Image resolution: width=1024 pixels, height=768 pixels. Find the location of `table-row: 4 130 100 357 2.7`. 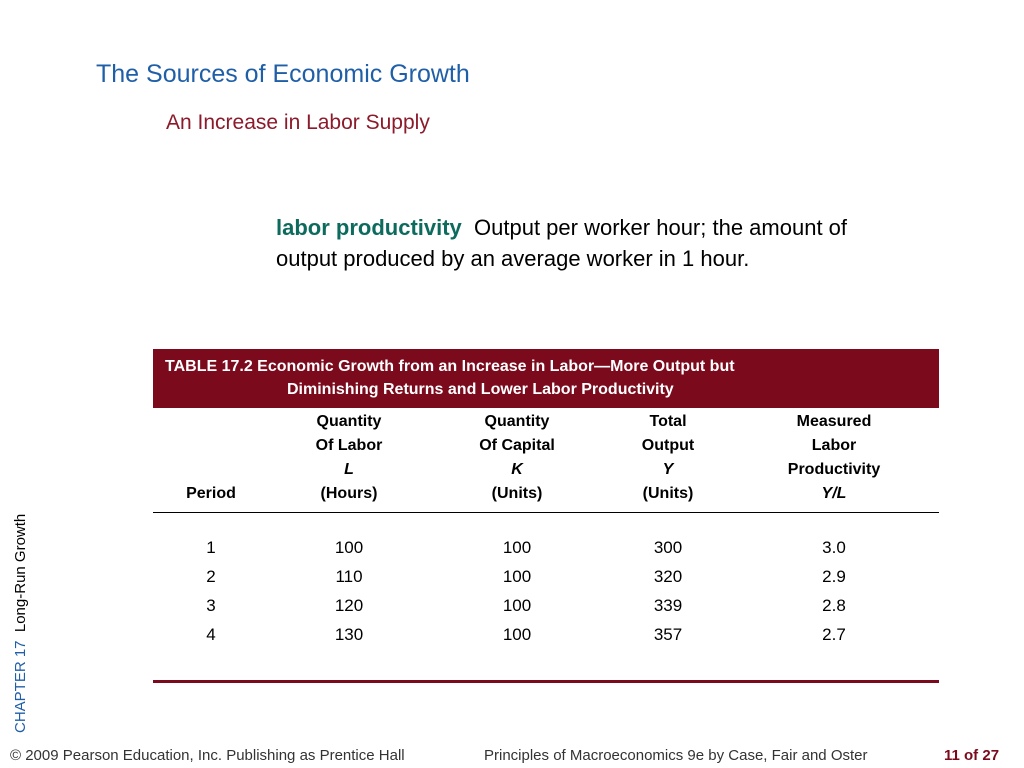

table-row: 4 130 100 357 2.7 is located at coordinates (546, 639).